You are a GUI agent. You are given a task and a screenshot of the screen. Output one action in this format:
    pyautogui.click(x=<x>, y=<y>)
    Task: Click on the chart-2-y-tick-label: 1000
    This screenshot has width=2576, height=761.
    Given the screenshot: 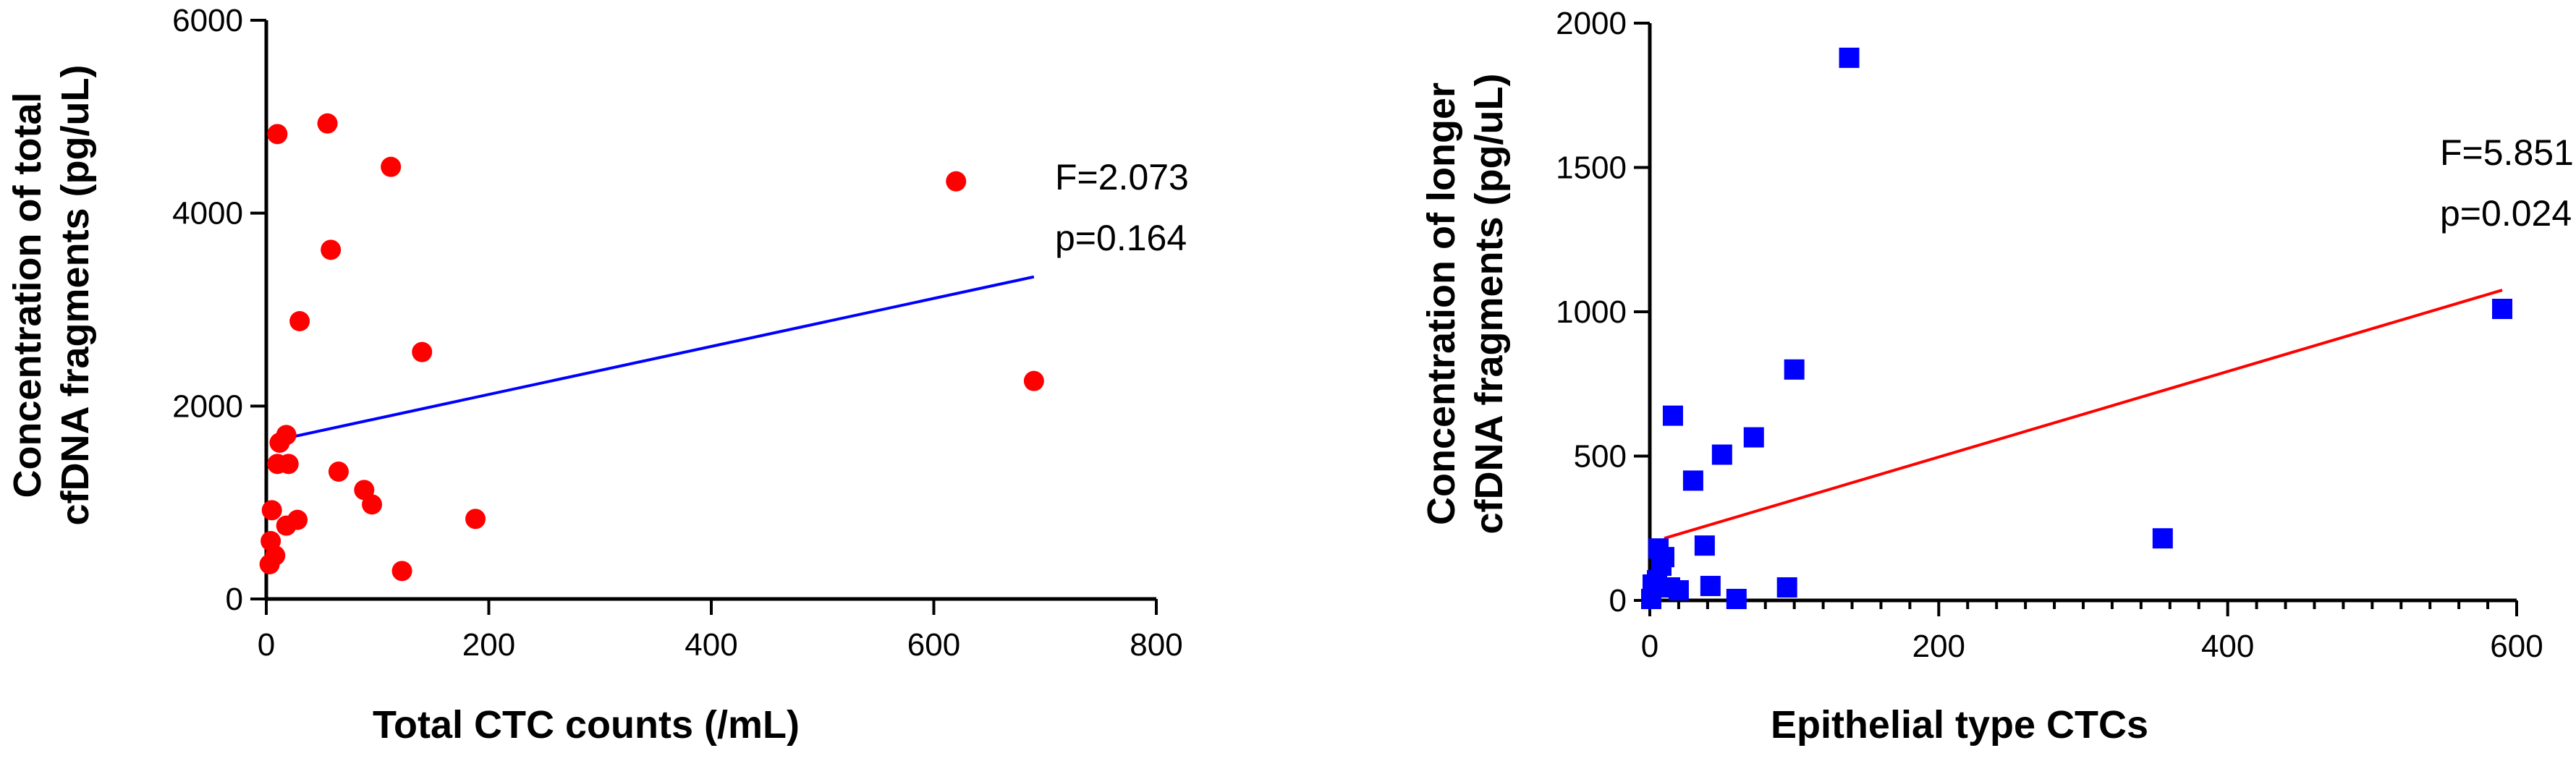 What is the action you would take?
    pyautogui.click(x=1591, y=312)
    